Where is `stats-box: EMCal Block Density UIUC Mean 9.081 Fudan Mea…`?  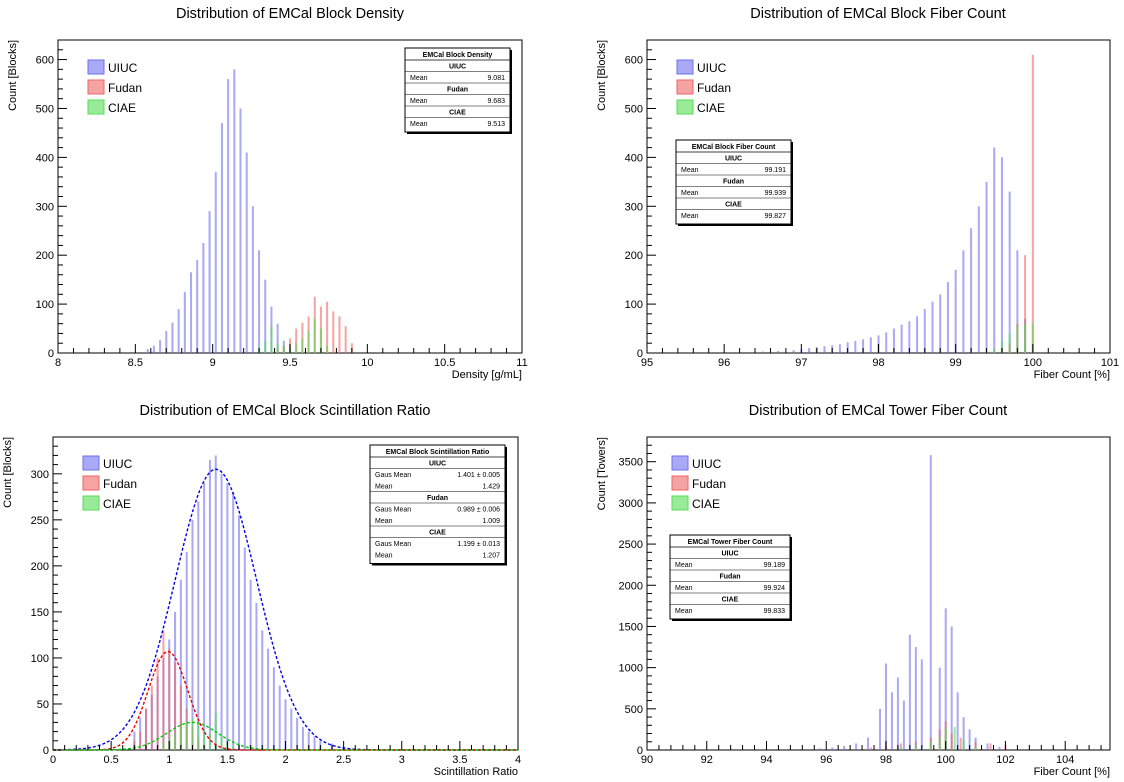 stats-box: EMCal Block Density UIUC Mean 9.081 Fudan Mea… is located at coordinates (458, 90).